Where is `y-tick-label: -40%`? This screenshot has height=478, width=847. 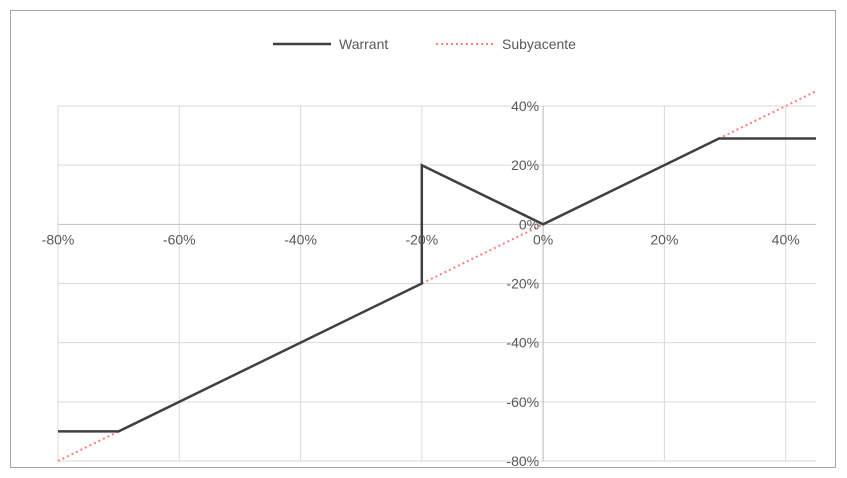
y-tick-label: -40% is located at coordinates (522, 343).